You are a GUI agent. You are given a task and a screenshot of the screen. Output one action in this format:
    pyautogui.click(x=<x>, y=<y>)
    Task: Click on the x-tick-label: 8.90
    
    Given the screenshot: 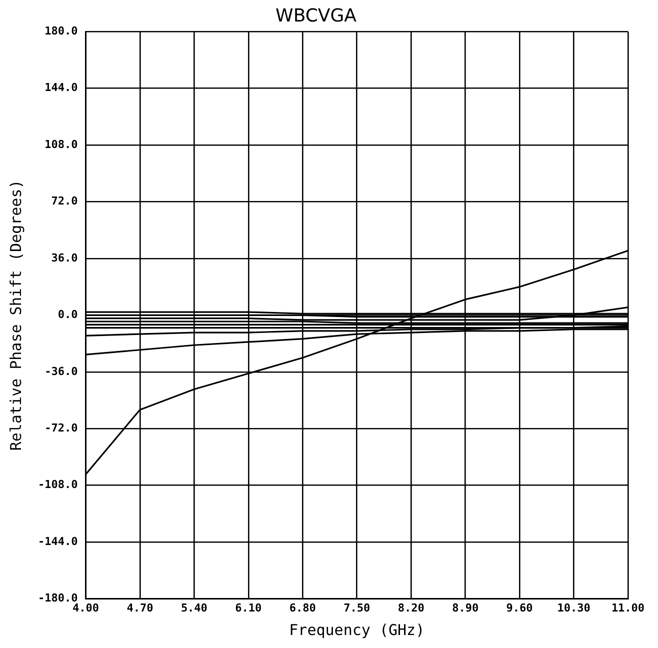 What is the action you would take?
    pyautogui.click(x=465, y=607)
    